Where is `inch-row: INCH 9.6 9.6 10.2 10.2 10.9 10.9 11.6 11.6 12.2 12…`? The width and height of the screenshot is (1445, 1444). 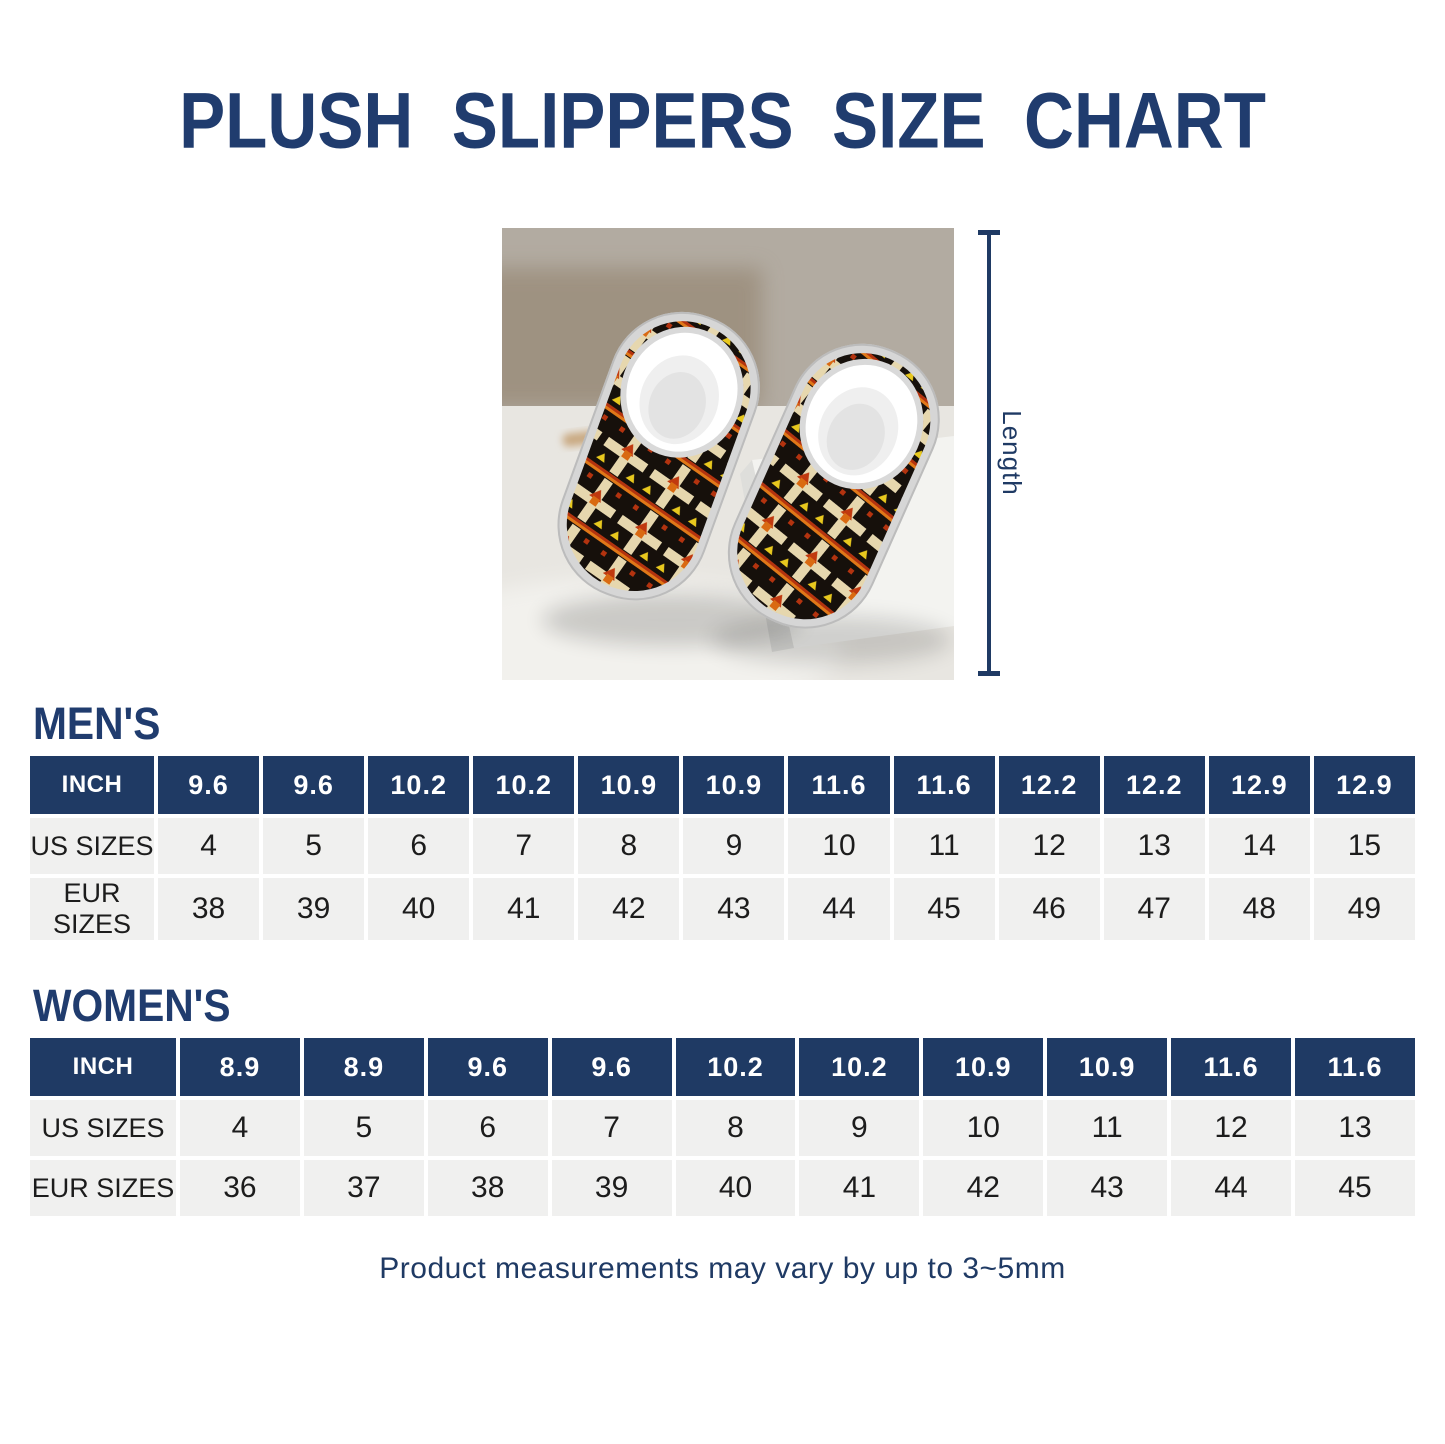 inch-row: INCH 9.6 9.6 10.2 10.2 10.9 10.9 11.6 11.6 12.2 12… is located at coordinates (722, 785).